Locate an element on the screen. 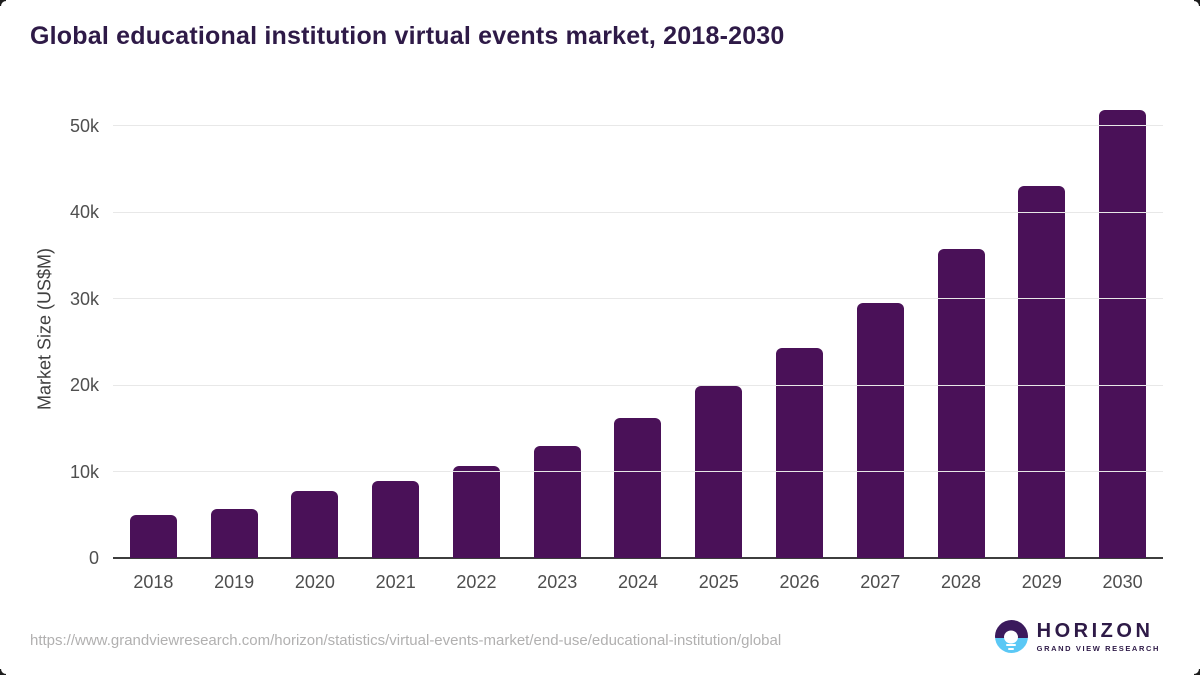 The width and height of the screenshot is (1200, 675). corner-mark-bottom-left is located at coordinates (3, 672).